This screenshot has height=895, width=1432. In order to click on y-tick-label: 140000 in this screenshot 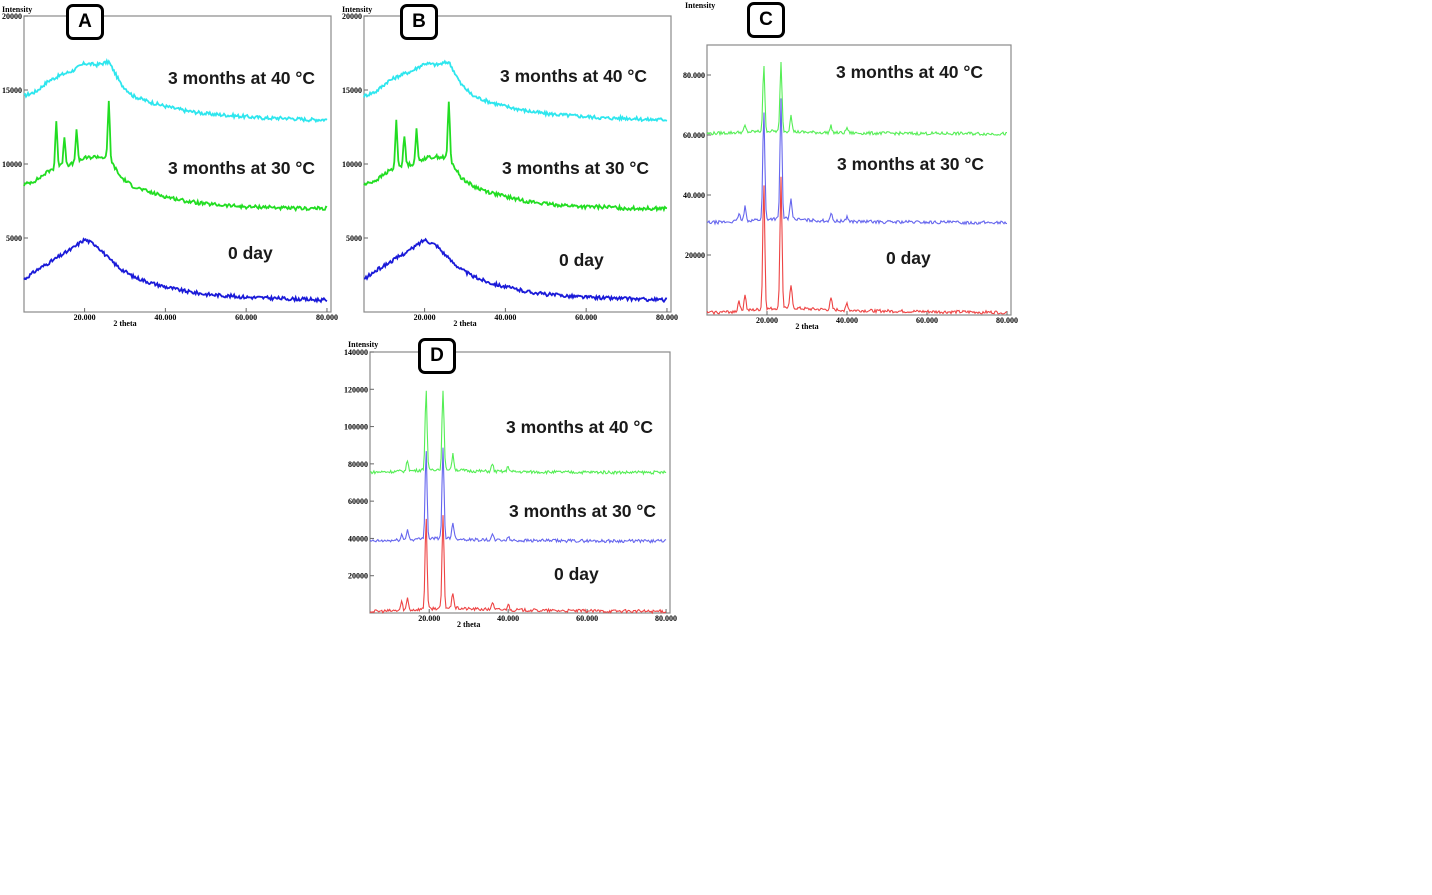, I will do `click(356, 352)`.